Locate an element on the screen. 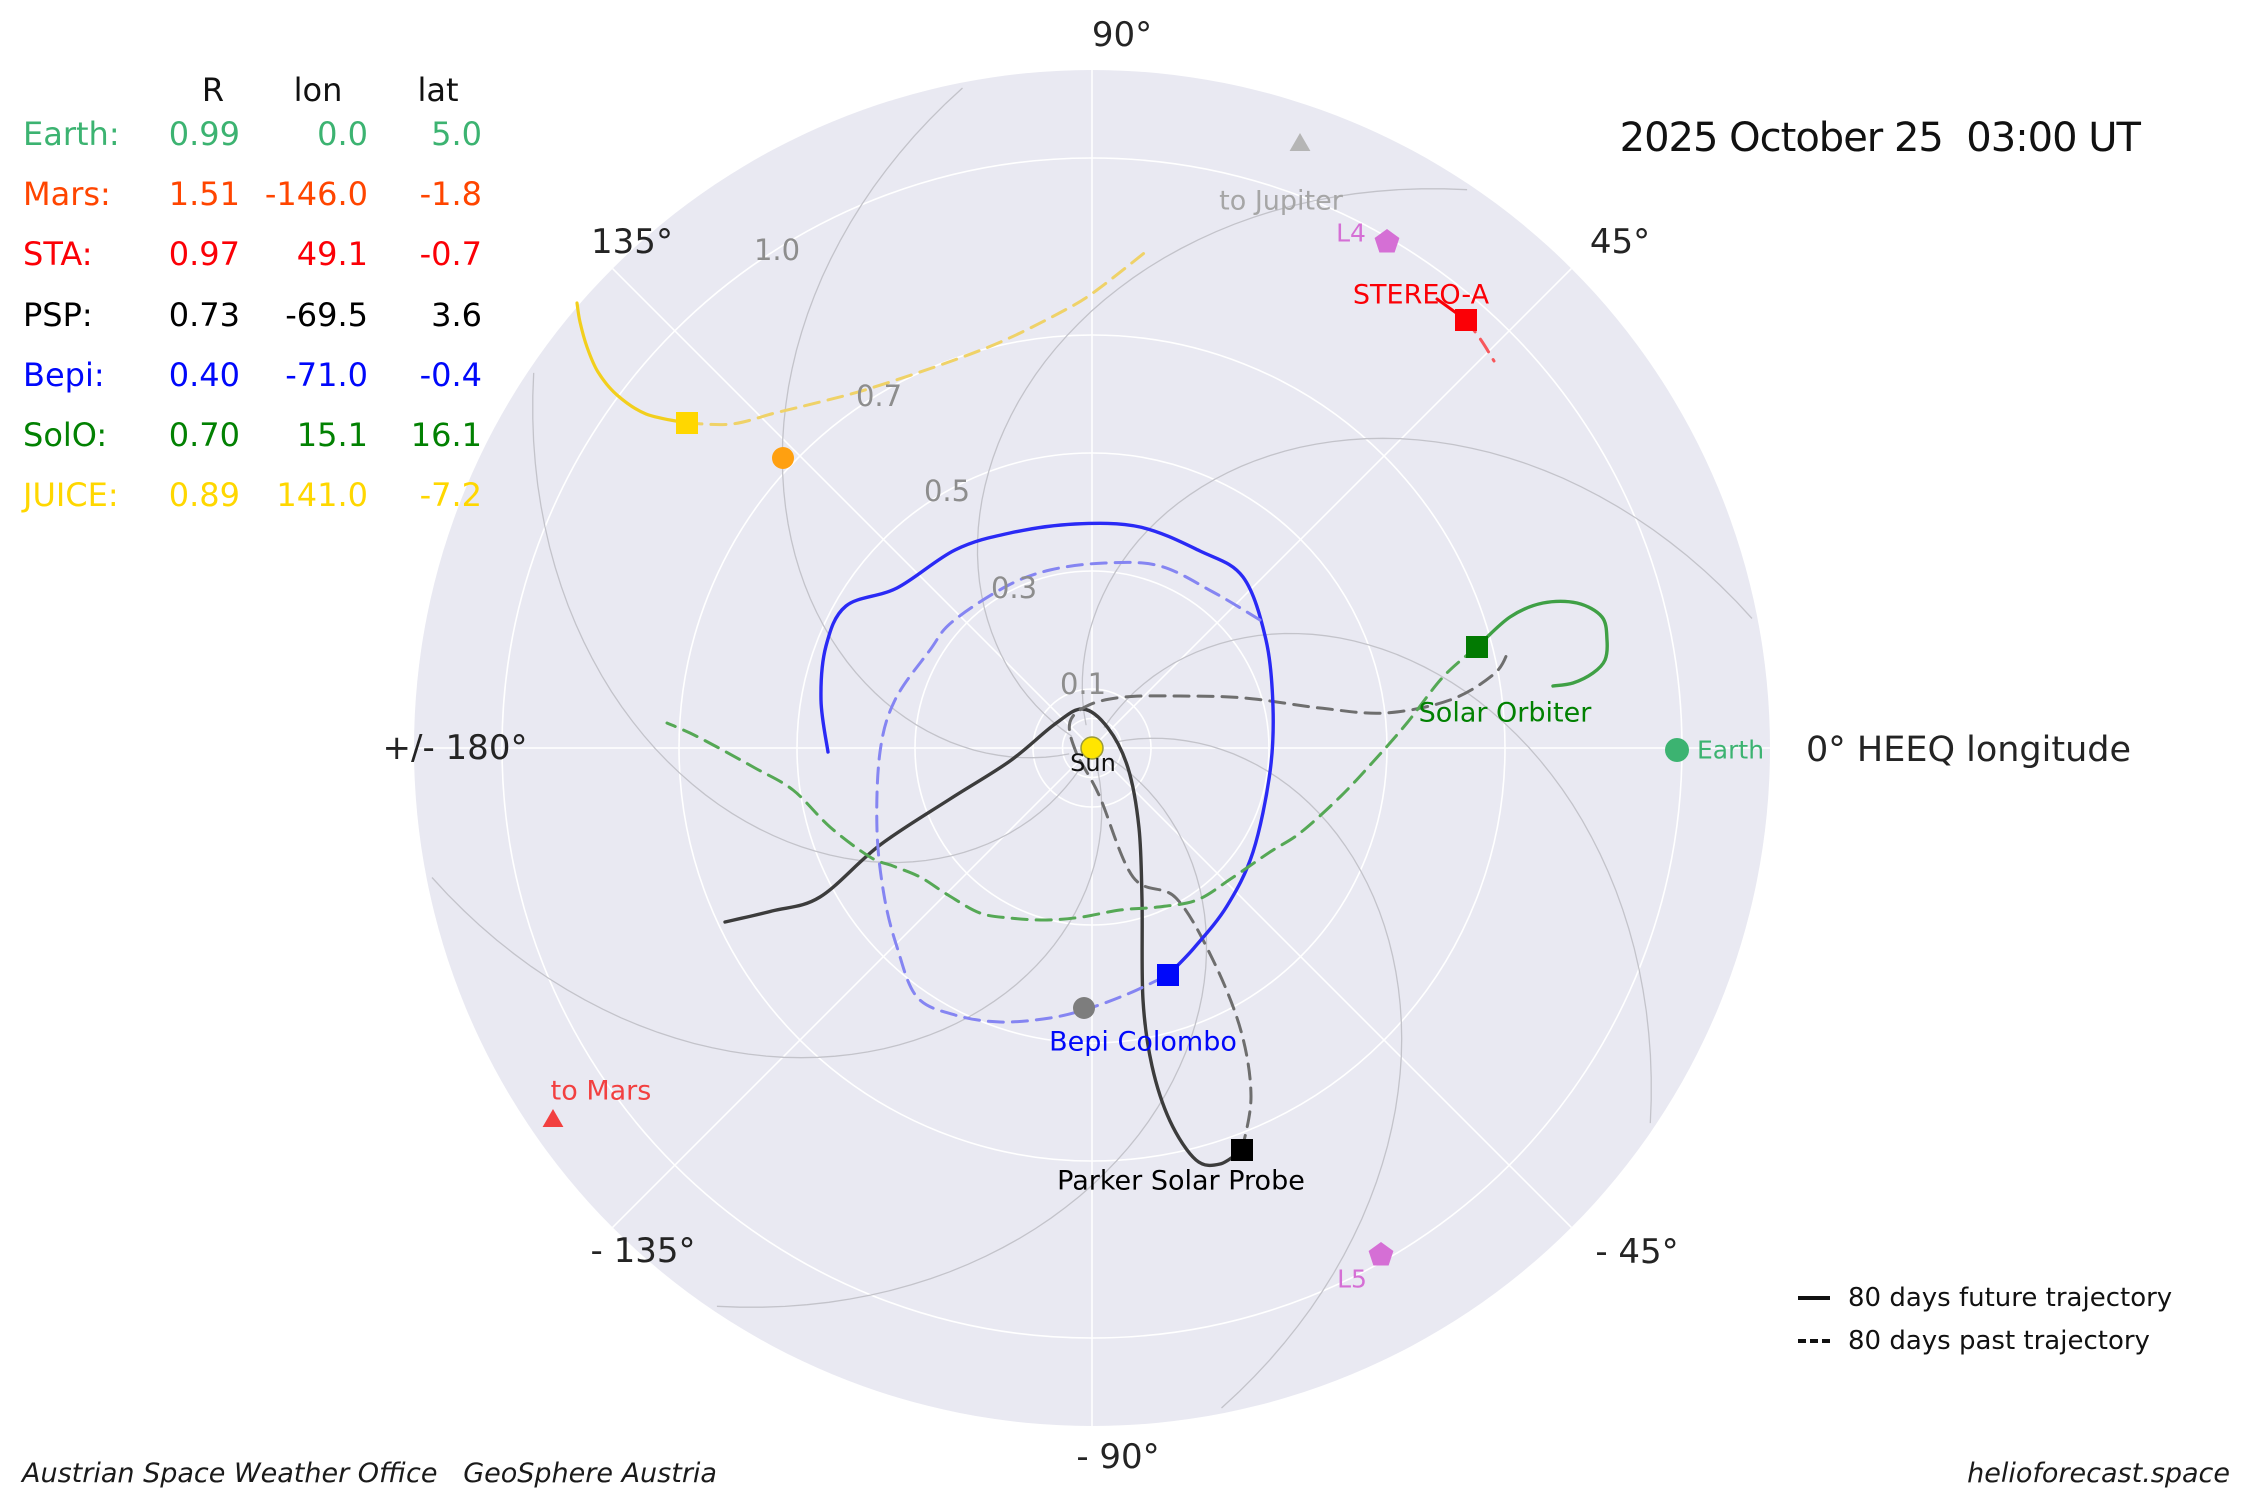 This screenshot has width=2250, height=1500. table-row-name-solo: SolO: is located at coordinates (65, 435).